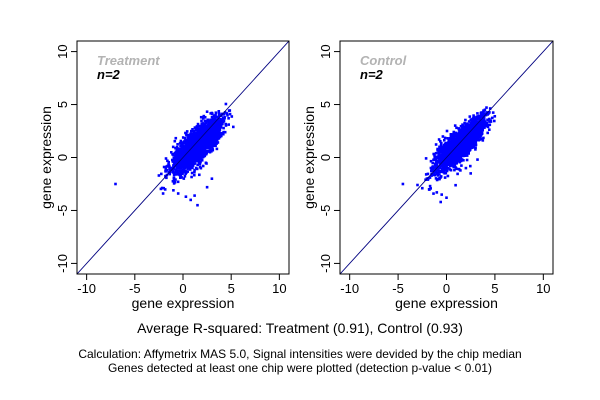 The width and height of the screenshot is (600, 400). I want to click on outlier-point, so click(159, 175).